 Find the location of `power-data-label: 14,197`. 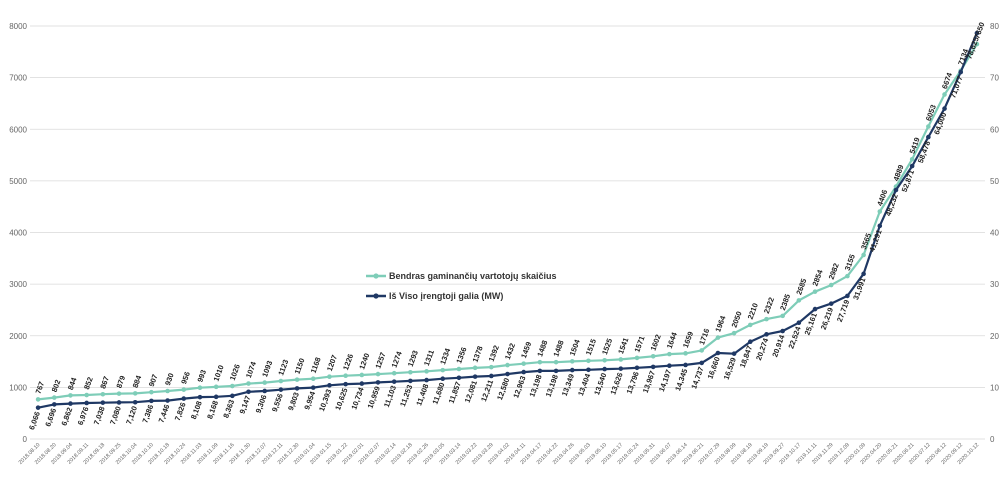

power-data-label: 14,197 is located at coordinates (665, 380).